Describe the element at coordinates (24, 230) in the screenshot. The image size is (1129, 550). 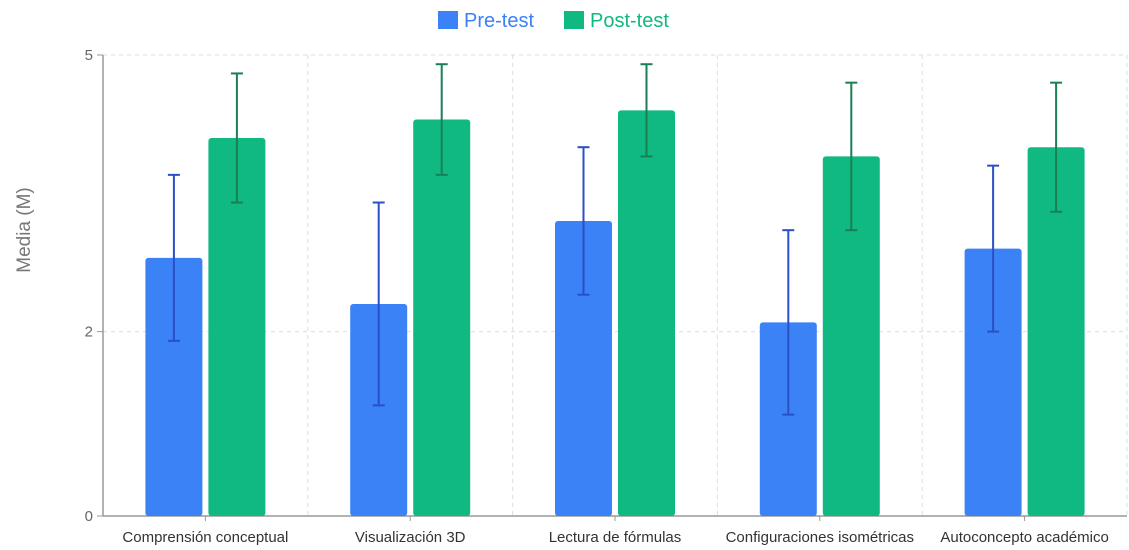
I see `y-axis-label: Media (M)` at that location.